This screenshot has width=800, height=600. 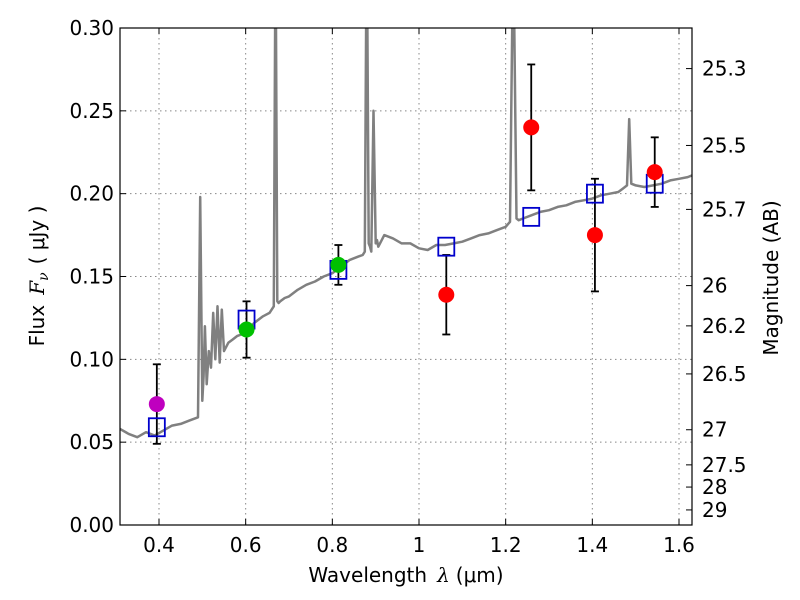 I want to click on magnitude-tick-label: 26.2, so click(x=724, y=326).